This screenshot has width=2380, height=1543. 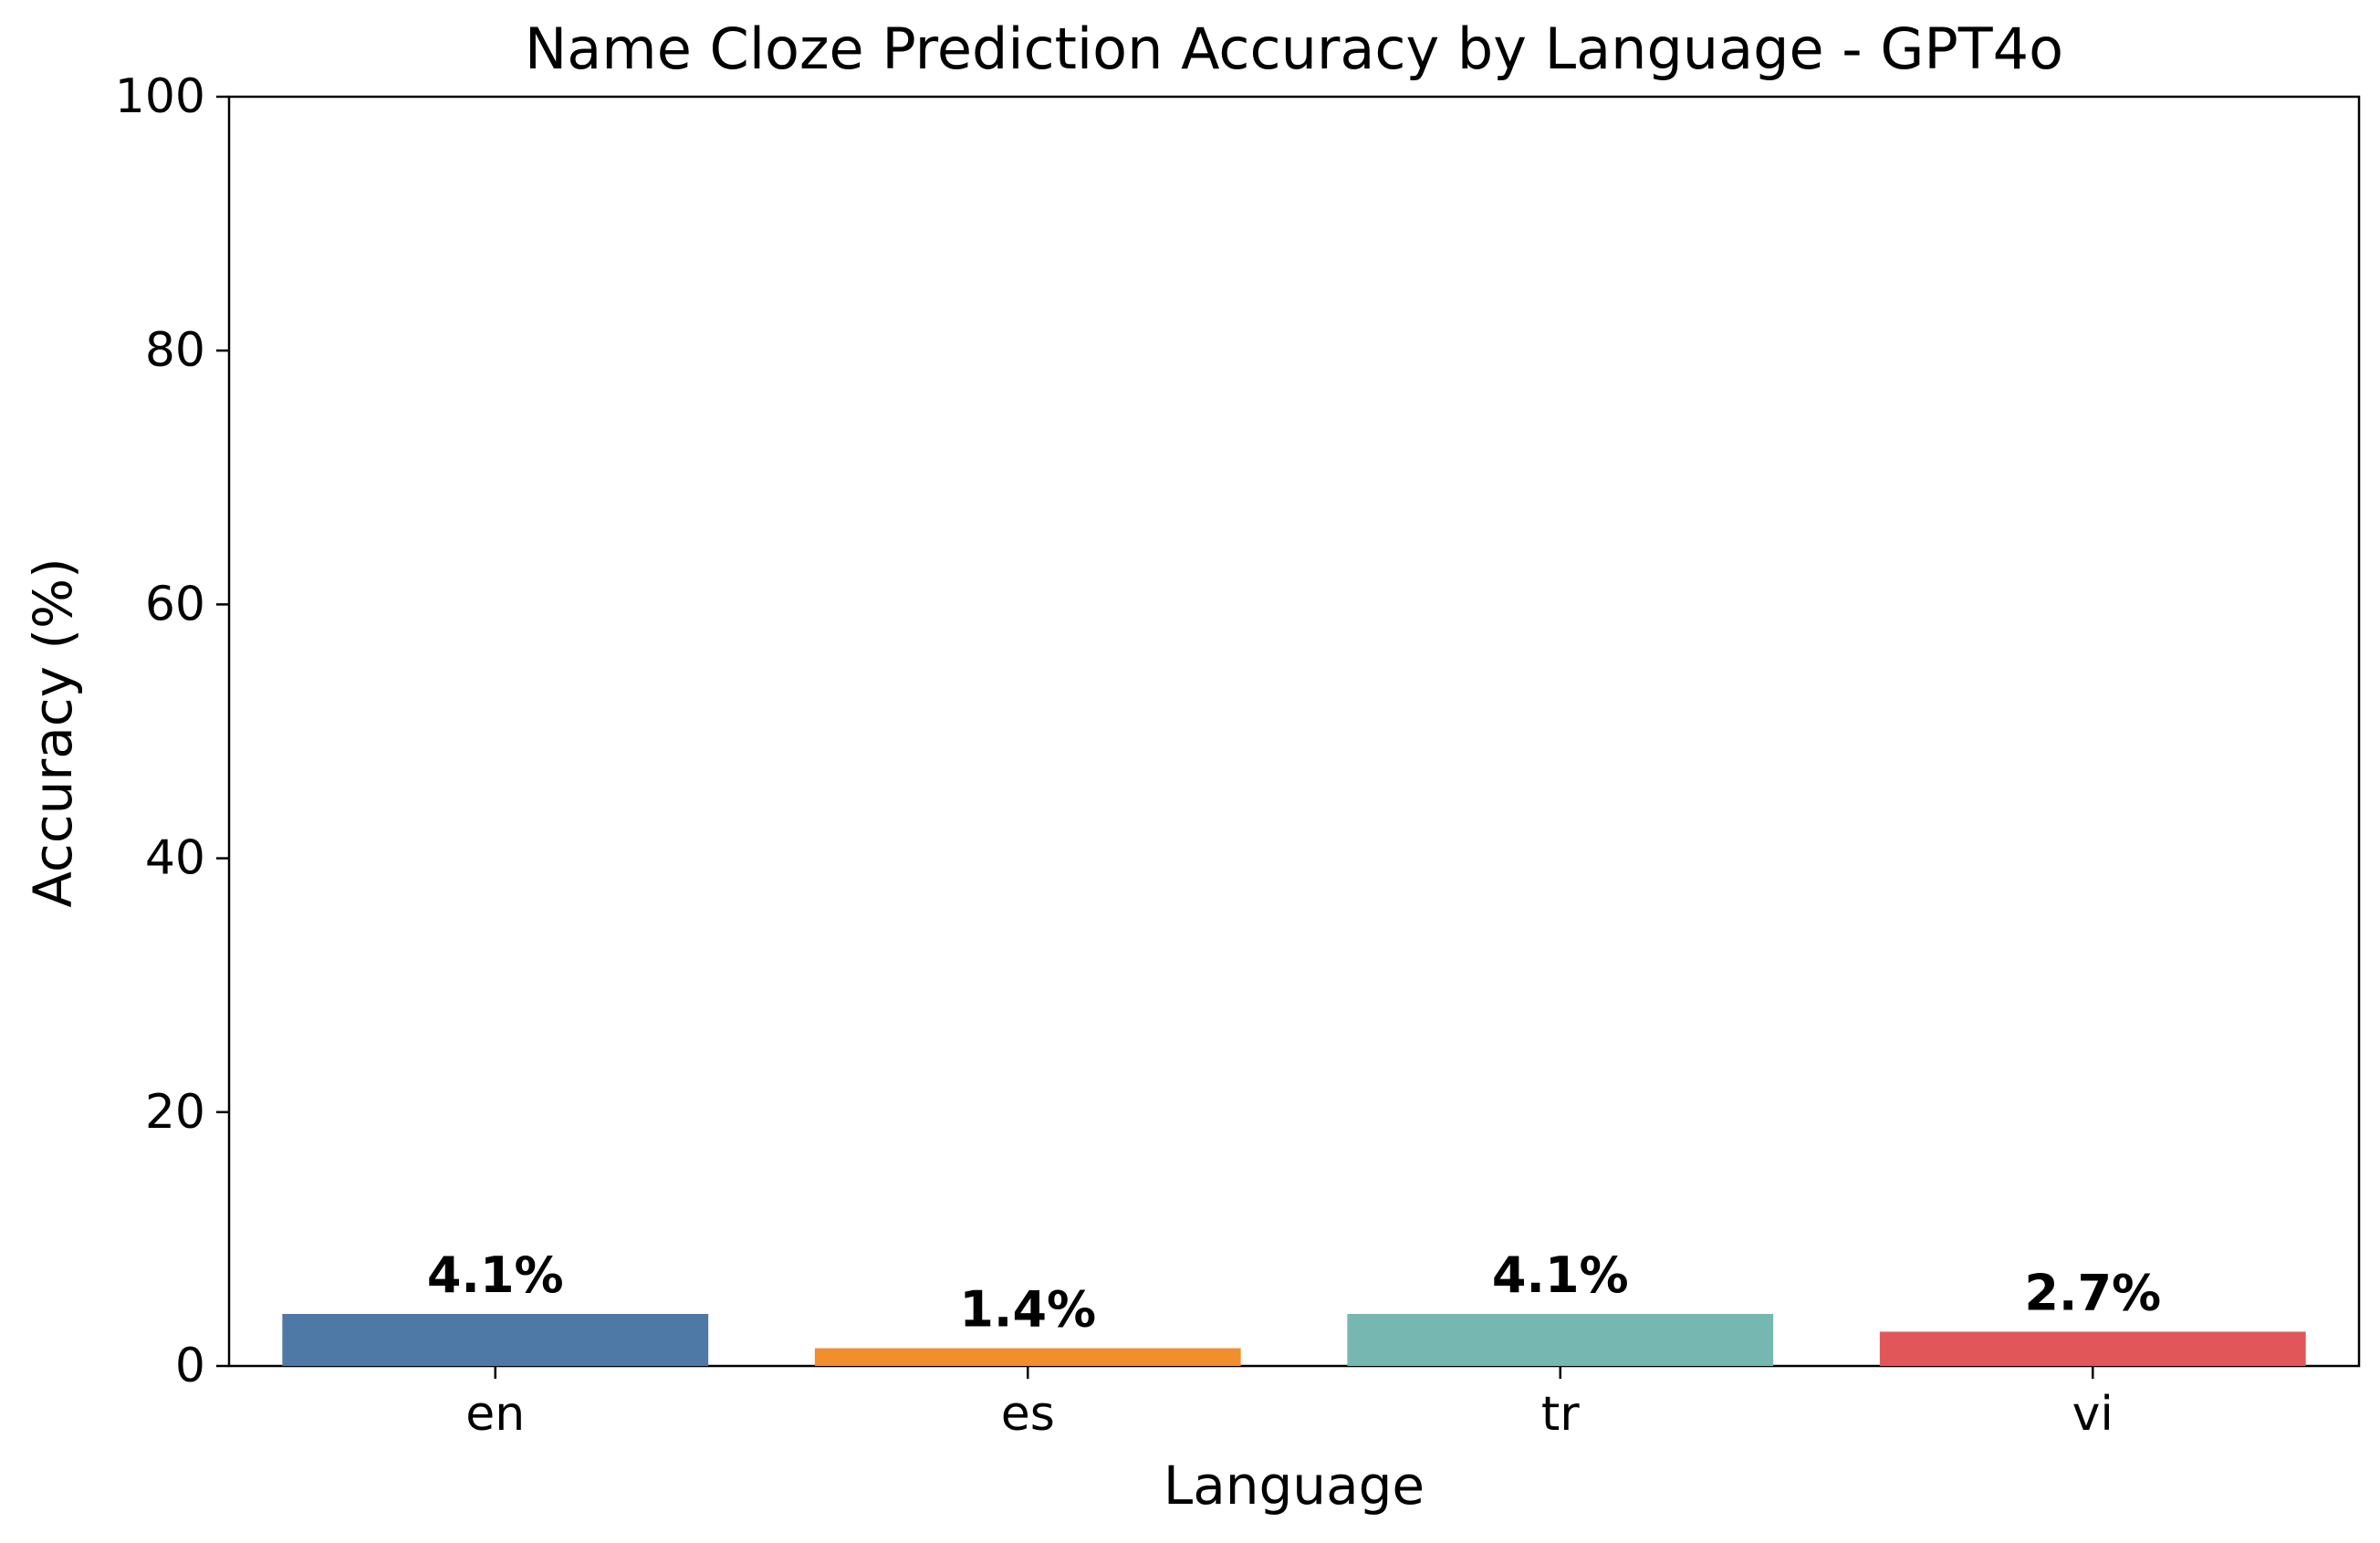 I want to click on bar-vi, so click(x=2092, y=1348).